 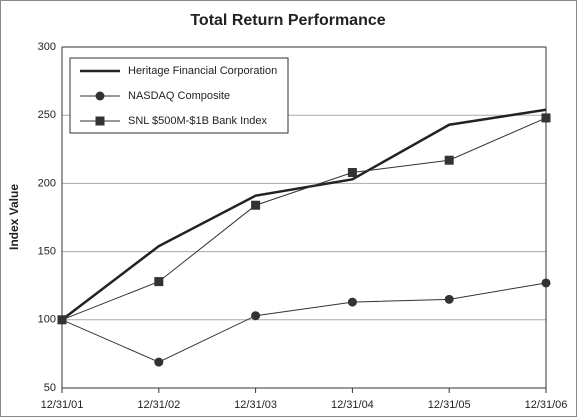 What do you see at coordinates (255, 405) in the screenshot?
I see `x-tick-label: 12/31/03` at bounding box center [255, 405].